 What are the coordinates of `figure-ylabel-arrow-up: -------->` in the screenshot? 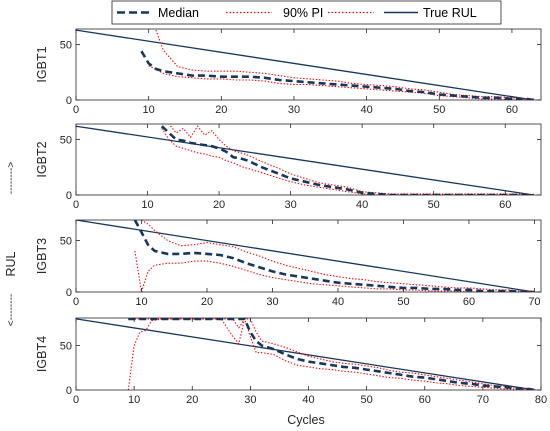 It's located at (11, 178).